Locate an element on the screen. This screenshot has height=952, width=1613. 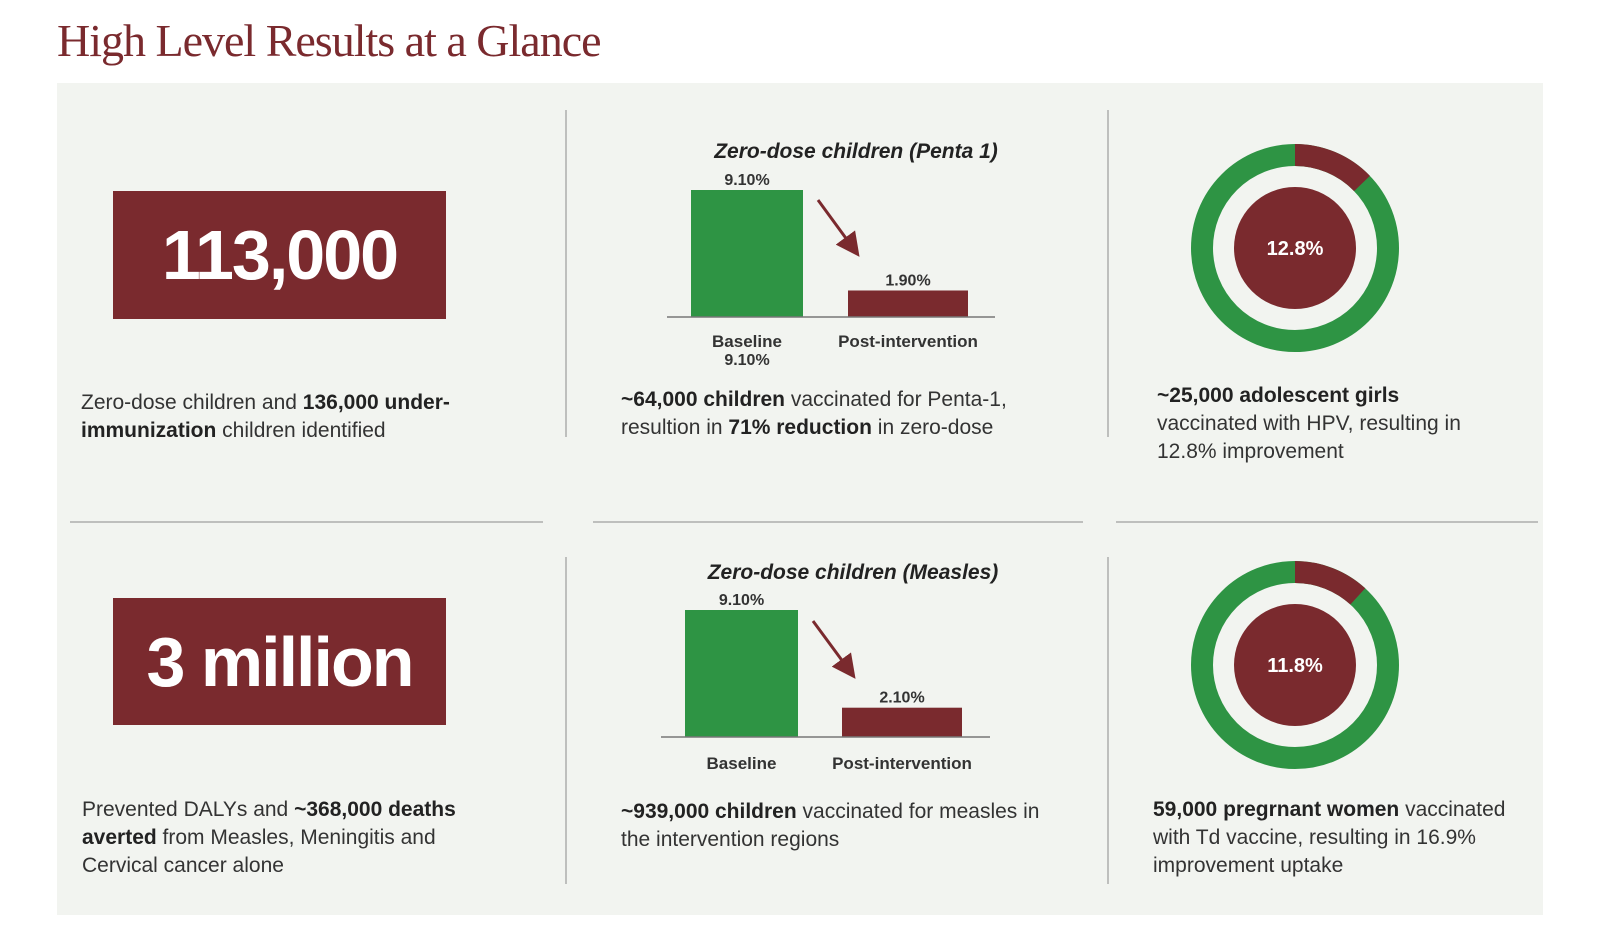
center-label: 12.8% is located at coordinates (1295, 249).